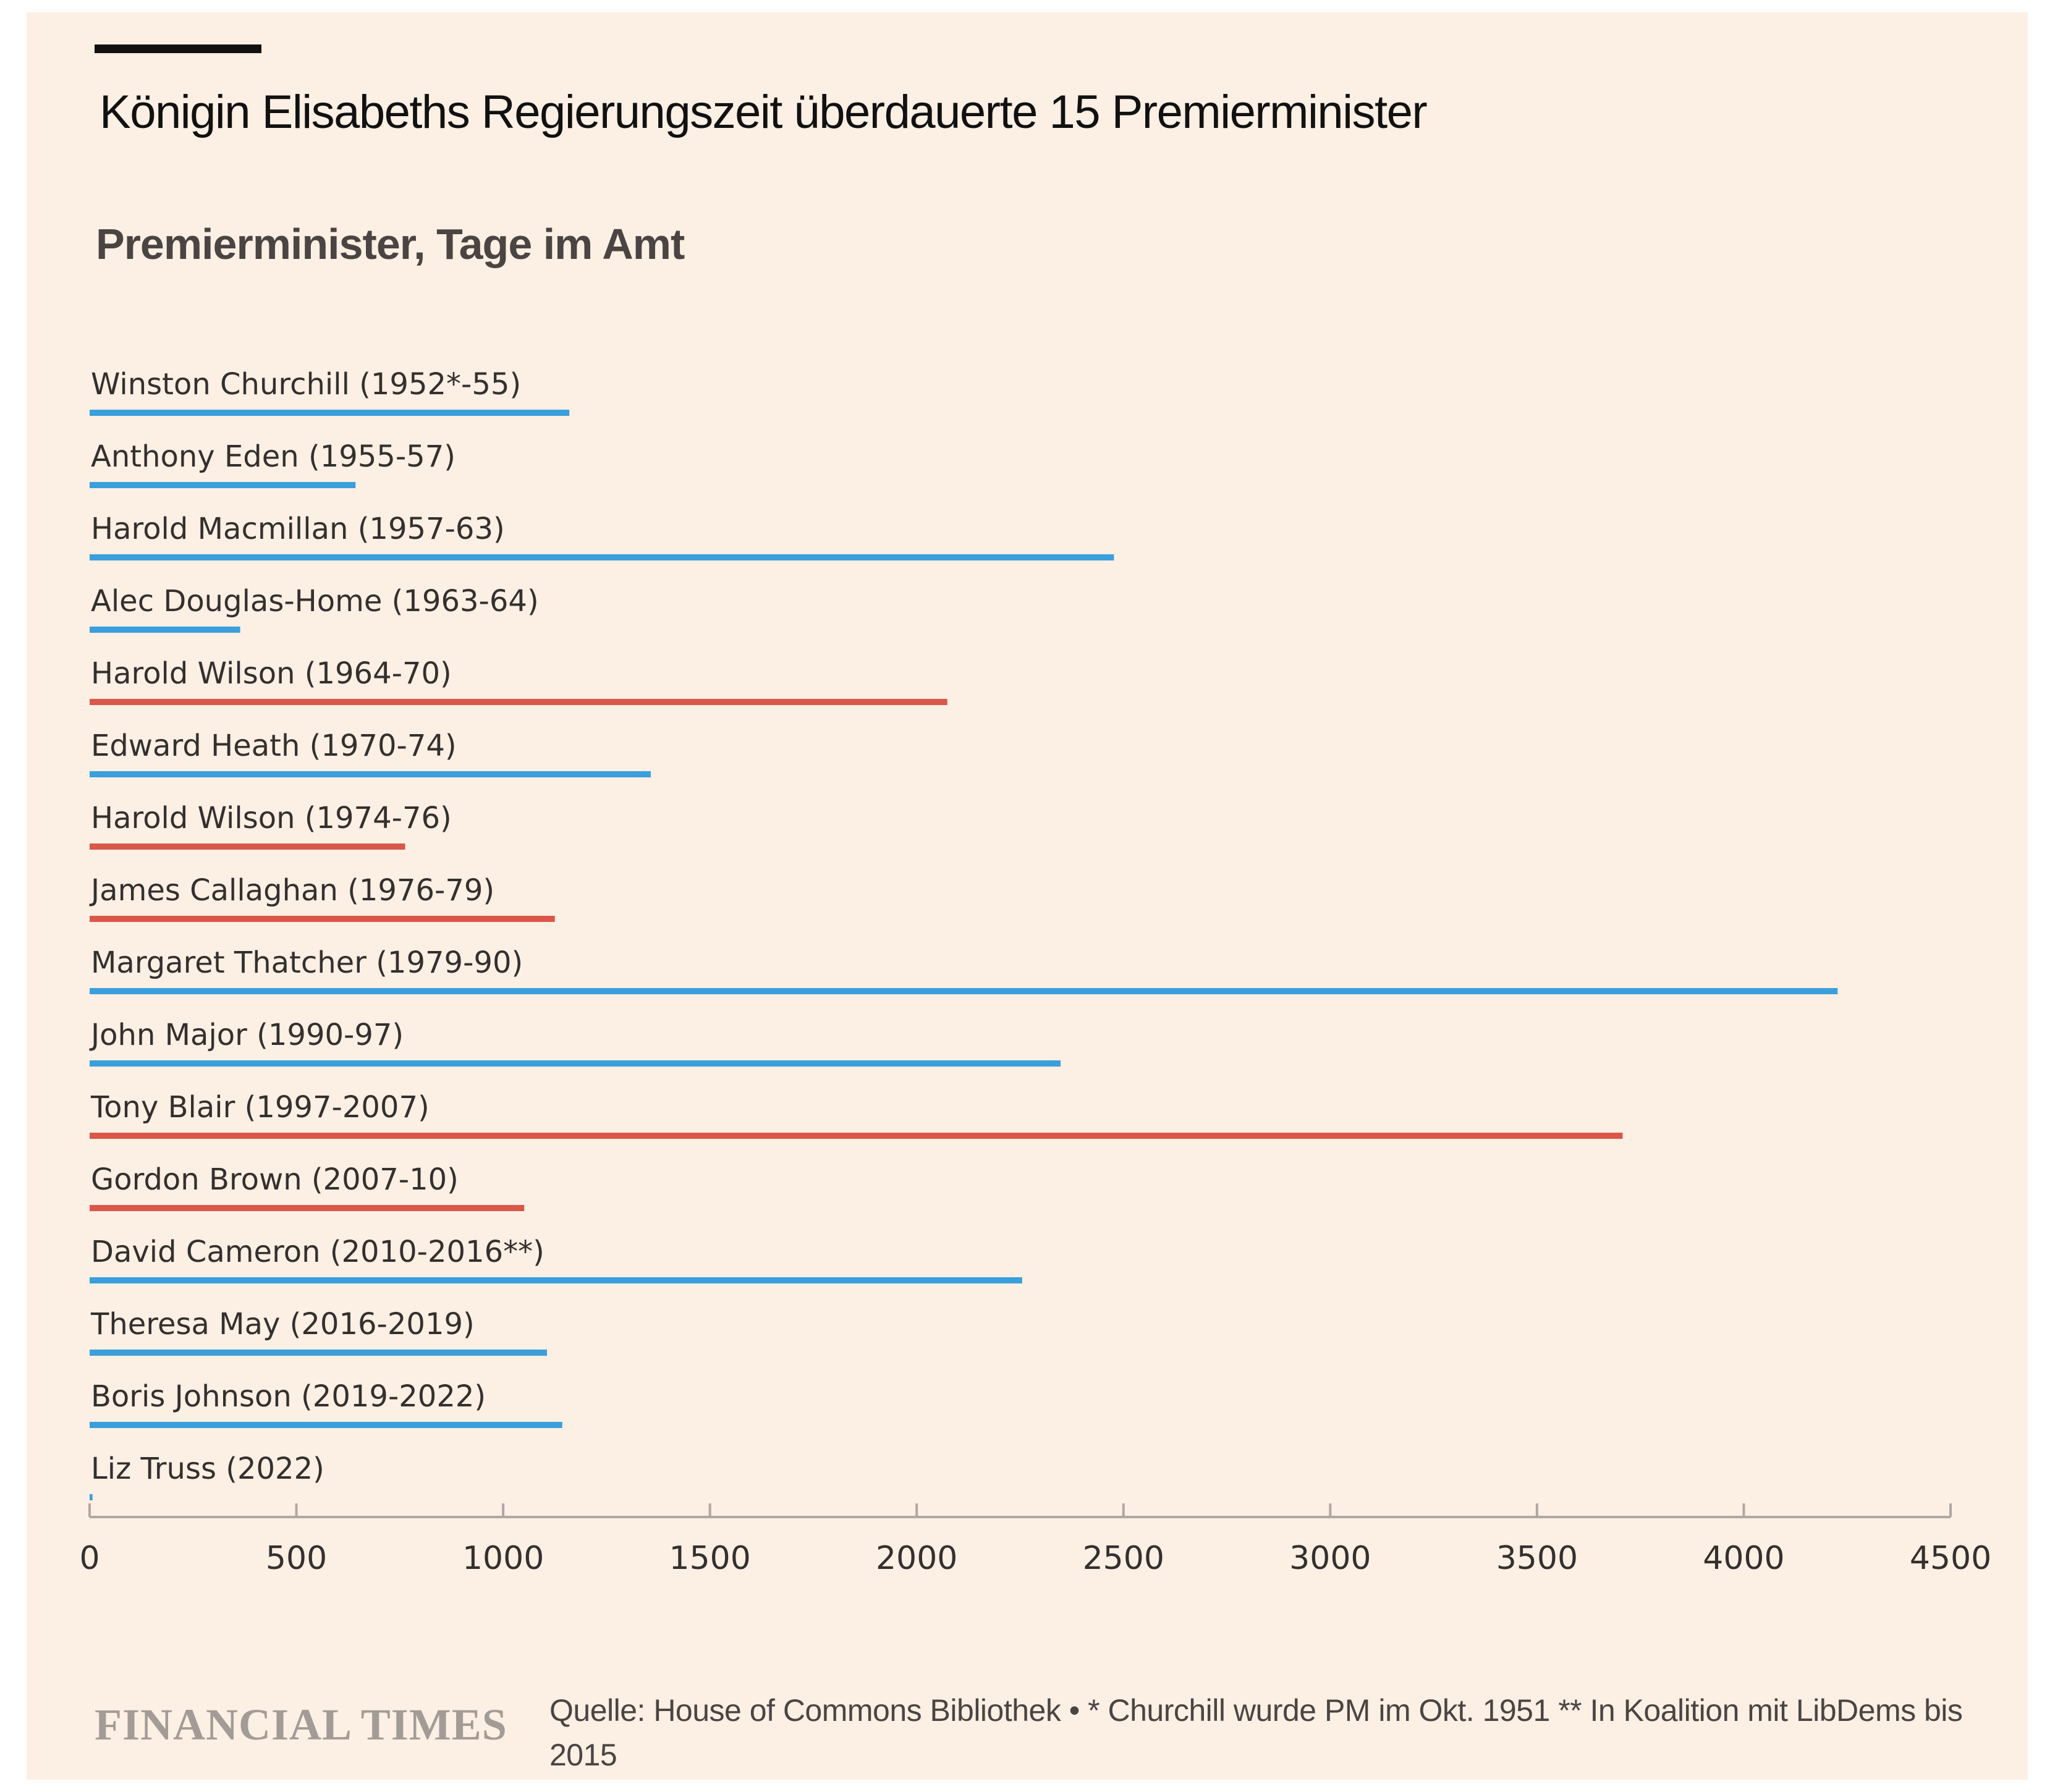  Describe the element at coordinates (246, 1035) in the screenshot. I see `bar-label: John Major (1990-97)` at that location.